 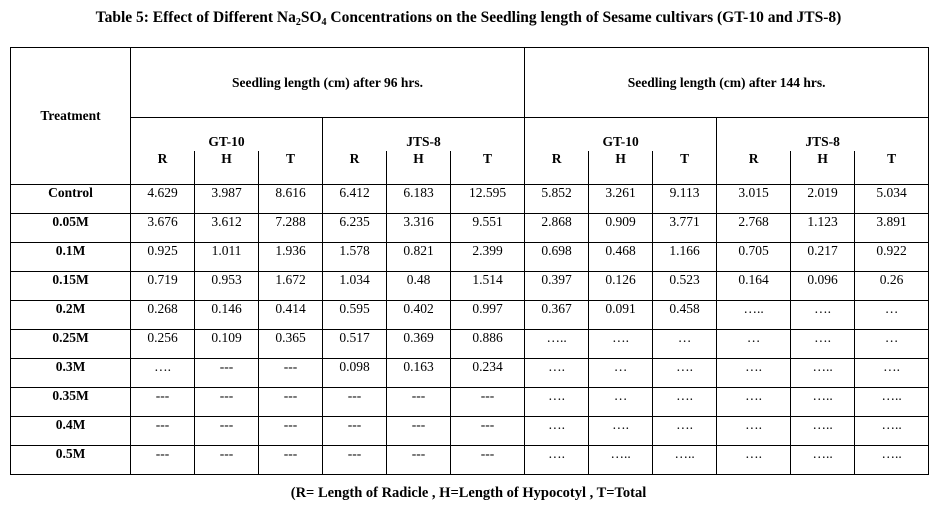 What do you see at coordinates (70, 199) in the screenshot?
I see `treatment-label: Control` at bounding box center [70, 199].